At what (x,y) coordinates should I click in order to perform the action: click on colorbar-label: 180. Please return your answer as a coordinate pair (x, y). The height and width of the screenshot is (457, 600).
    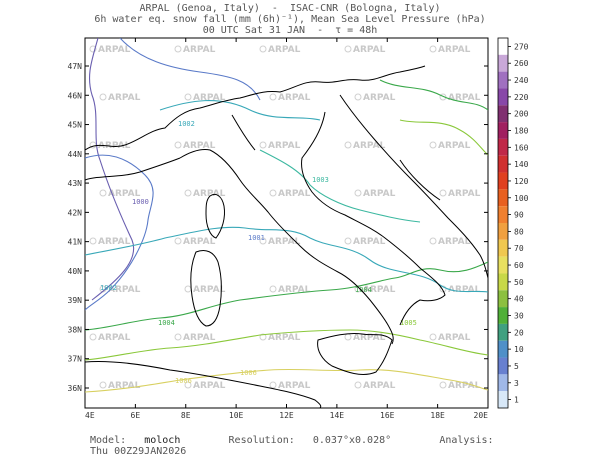
    Looking at the image, I should click on (521, 131).